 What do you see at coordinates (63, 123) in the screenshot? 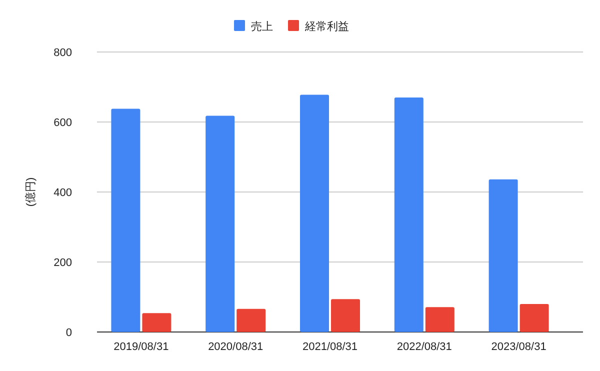
I see `y-tick-label: 600` at bounding box center [63, 123].